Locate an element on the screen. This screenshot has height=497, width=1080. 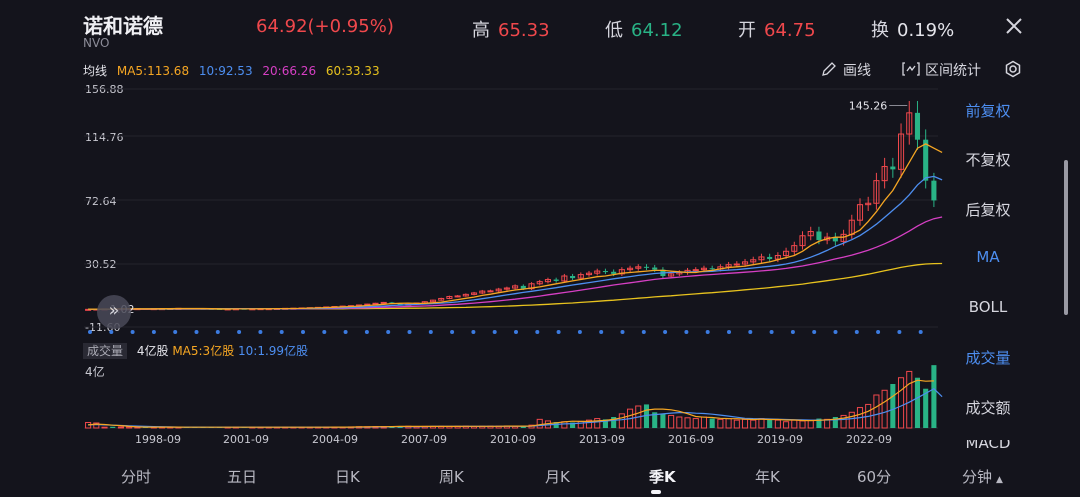
x-axis-label: 2022-09 is located at coordinates (869, 439).